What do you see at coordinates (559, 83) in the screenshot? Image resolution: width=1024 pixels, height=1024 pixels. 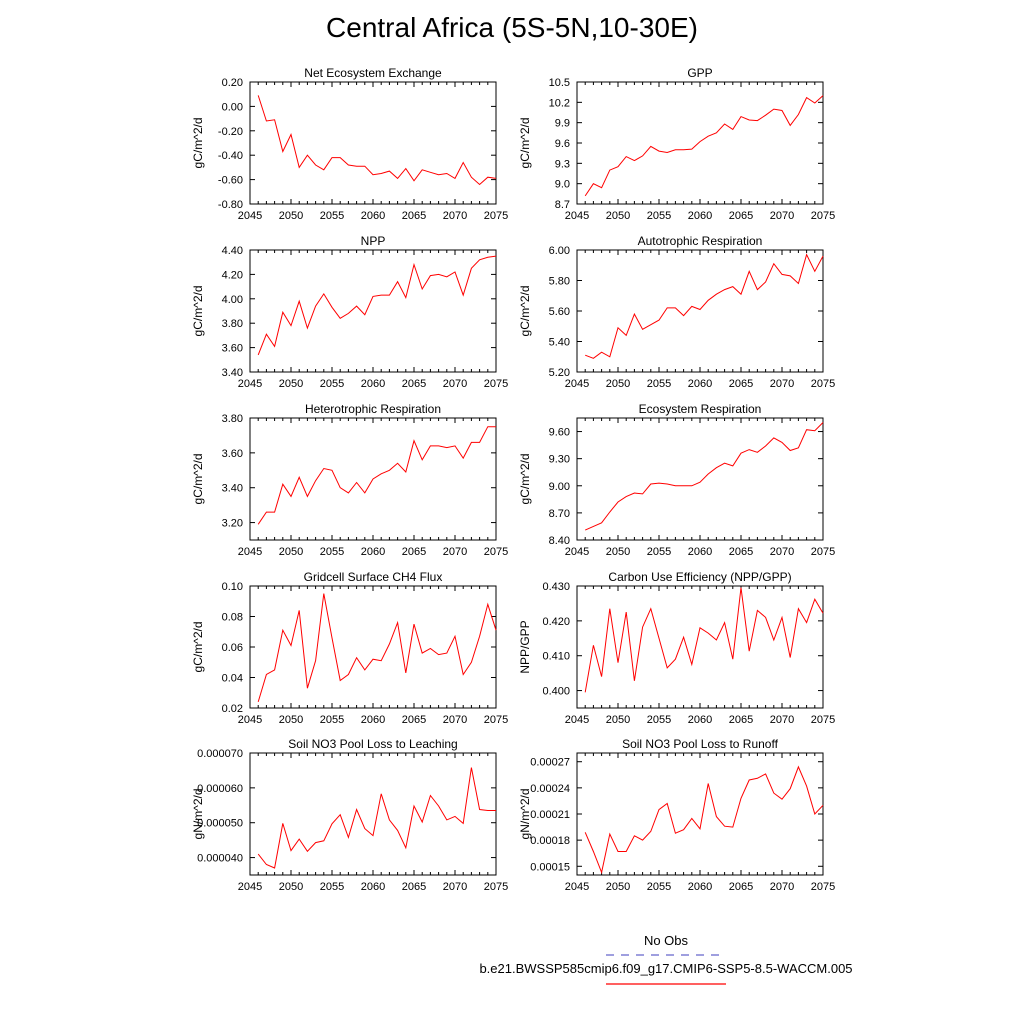 I see `y-tick-label: 10.5` at bounding box center [559, 83].